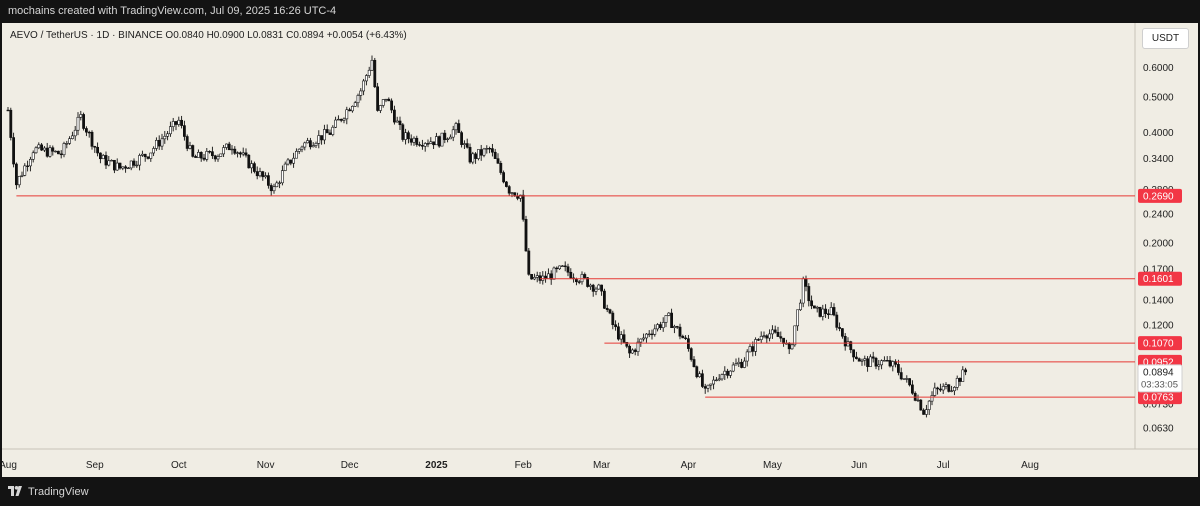 This screenshot has height=506, width=1200. Describe the element at coordinates (305, 35) in the screenshot. I see `legend-close: C0.0894` at that location.